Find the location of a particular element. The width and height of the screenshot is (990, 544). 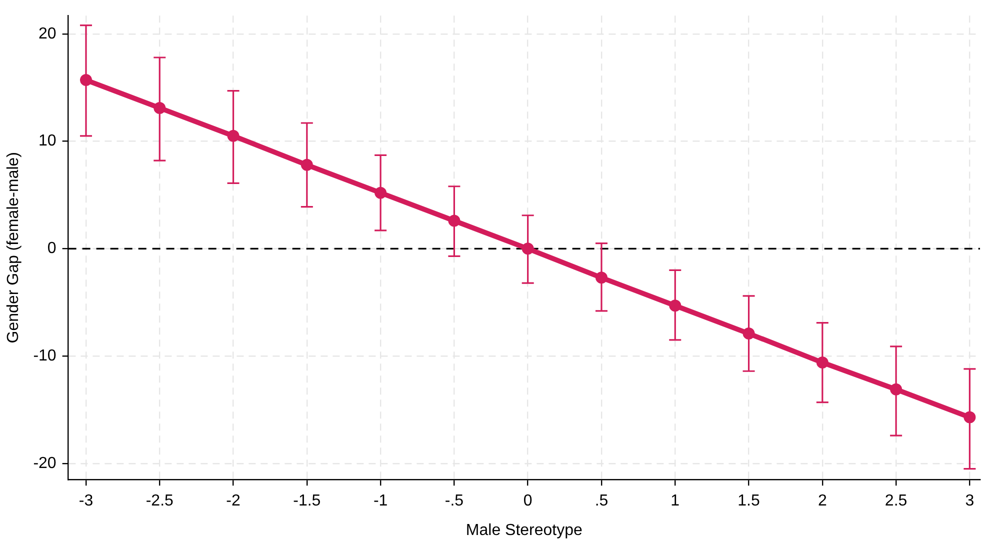

x-tick-label: 0 is located at coordinates (527, 501).